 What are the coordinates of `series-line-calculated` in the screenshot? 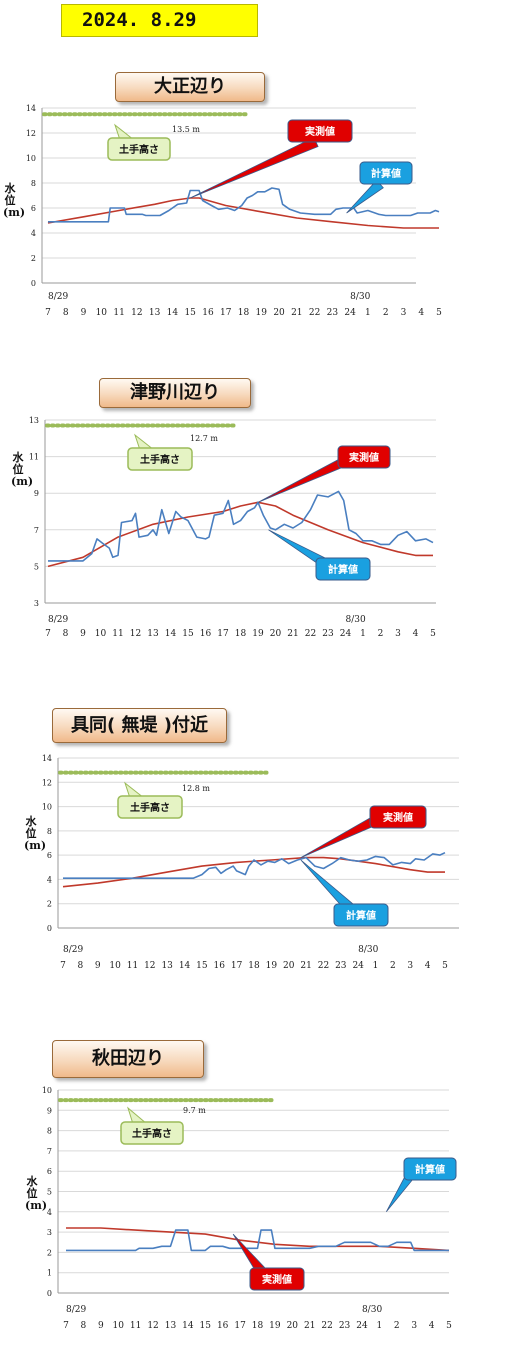 It's located at (253, 872).